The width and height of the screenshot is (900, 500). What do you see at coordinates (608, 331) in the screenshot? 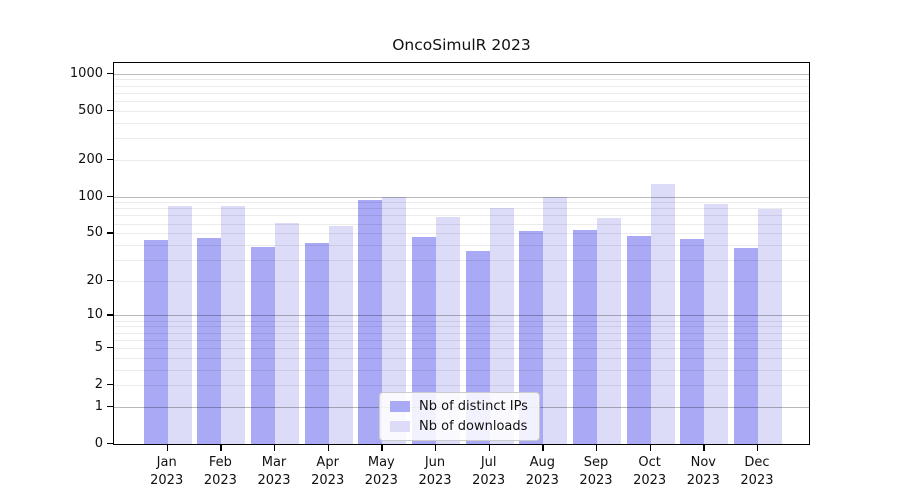
I see `bar-downloads-sep` at bounding box center [608, 331].